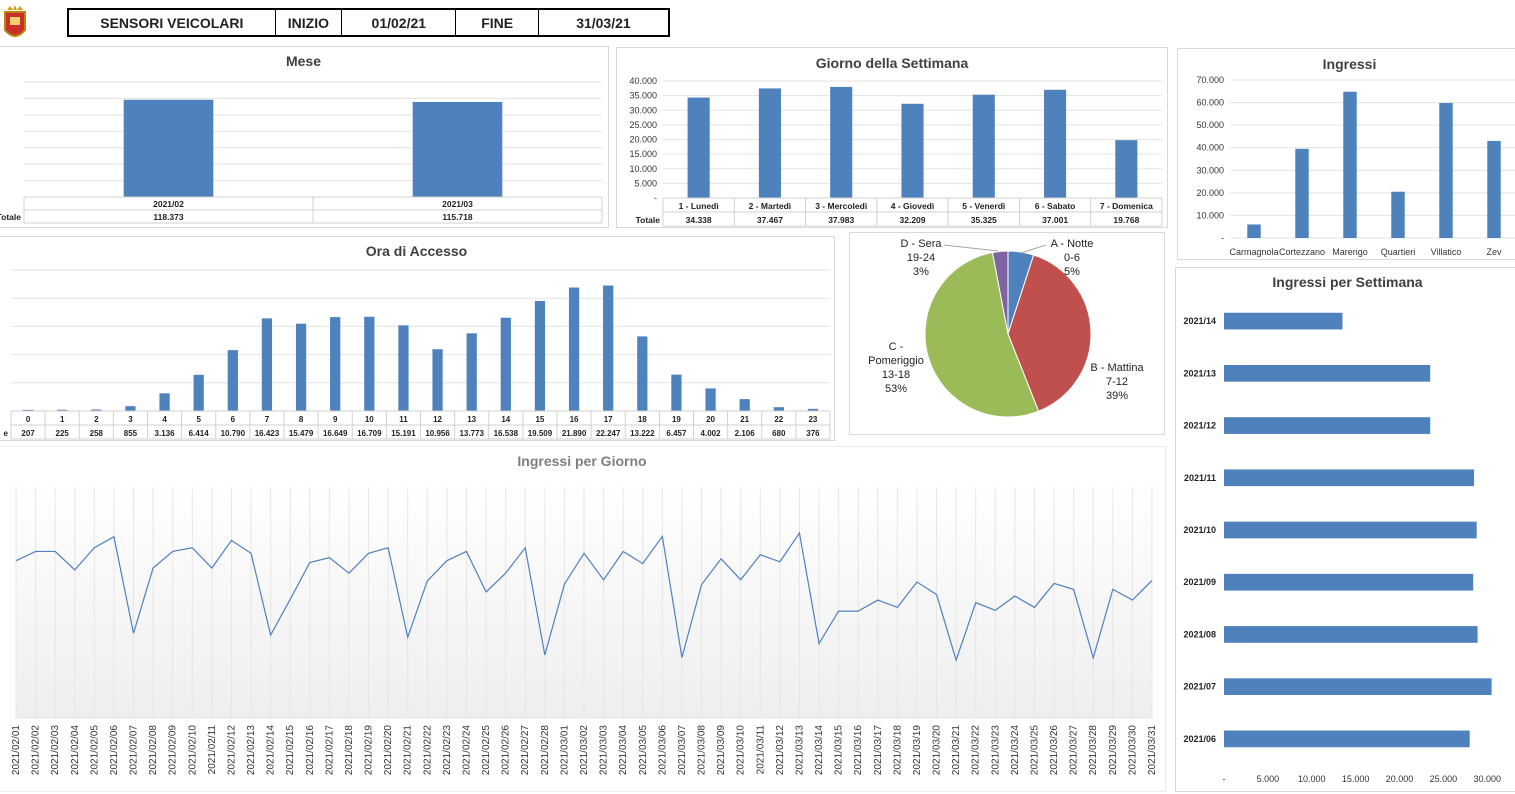  I want to click on category-label: Zev, so click(1494, 252).